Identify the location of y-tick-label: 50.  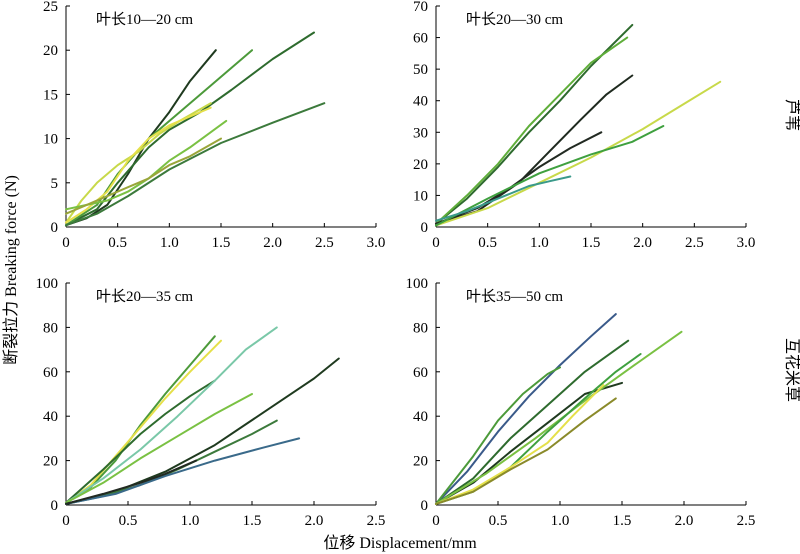
(420, 70).